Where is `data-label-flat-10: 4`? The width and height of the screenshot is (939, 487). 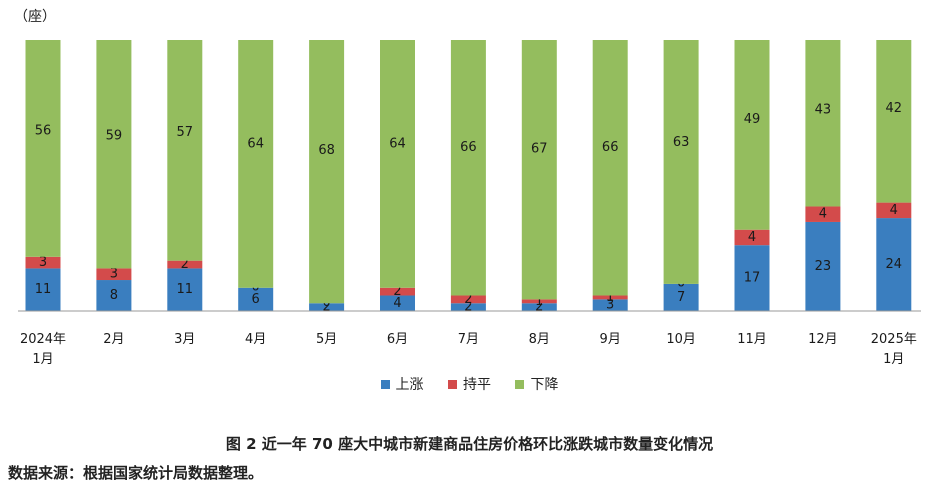
data-label-flat-10: 4 is located at coordinates (752, 237).